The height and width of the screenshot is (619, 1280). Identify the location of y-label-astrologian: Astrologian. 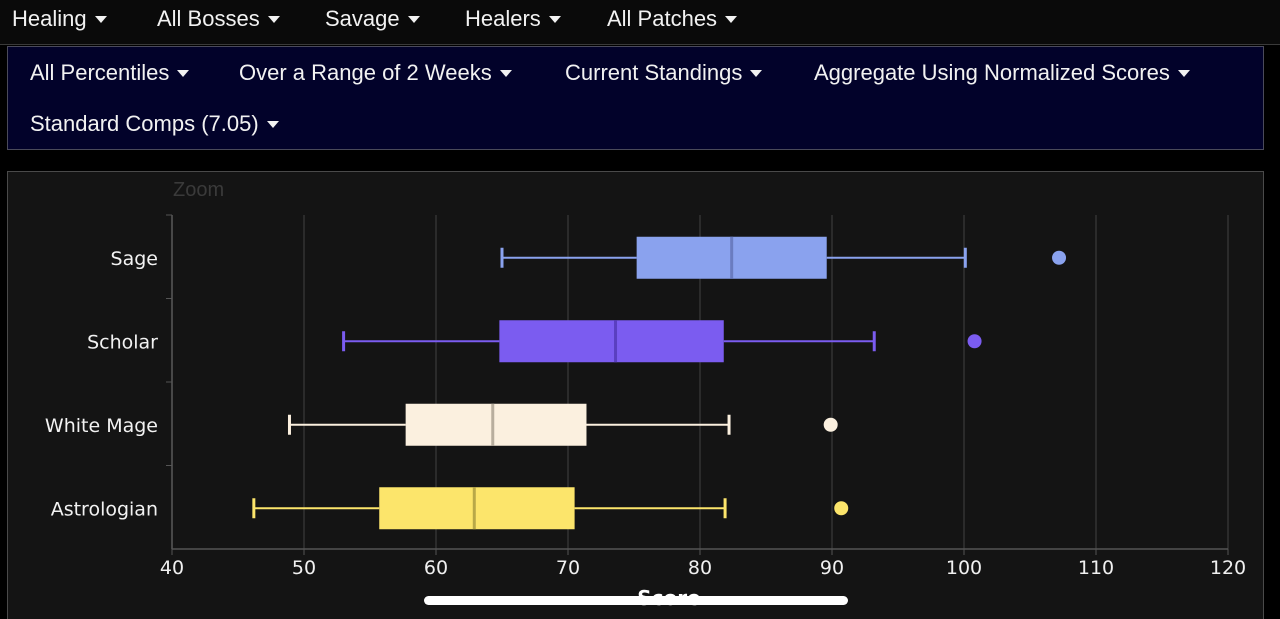
(104, 509).